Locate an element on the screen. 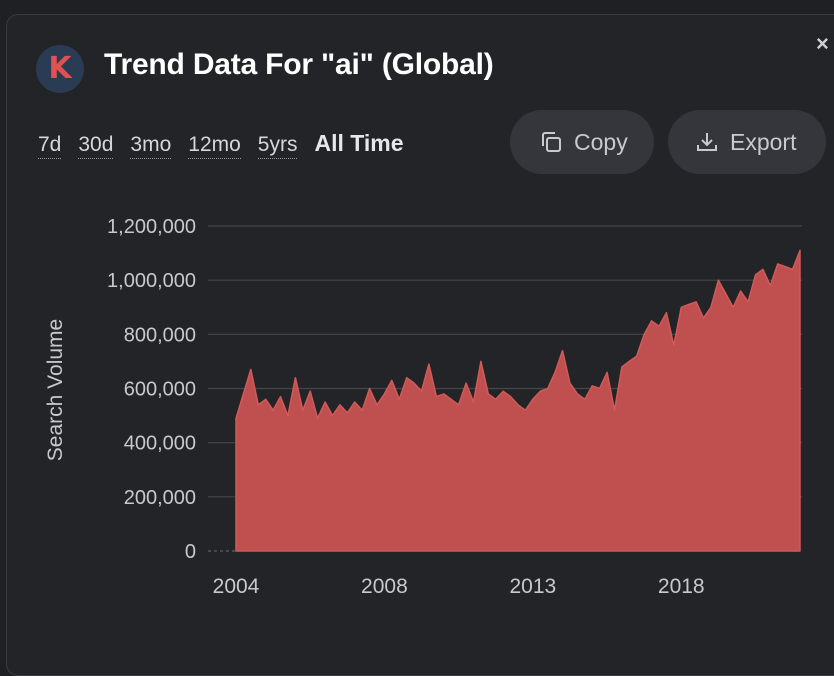 This screenshot has width=834, height=676. y-tick-label: 800,000 is located at coordinates (160, 335).